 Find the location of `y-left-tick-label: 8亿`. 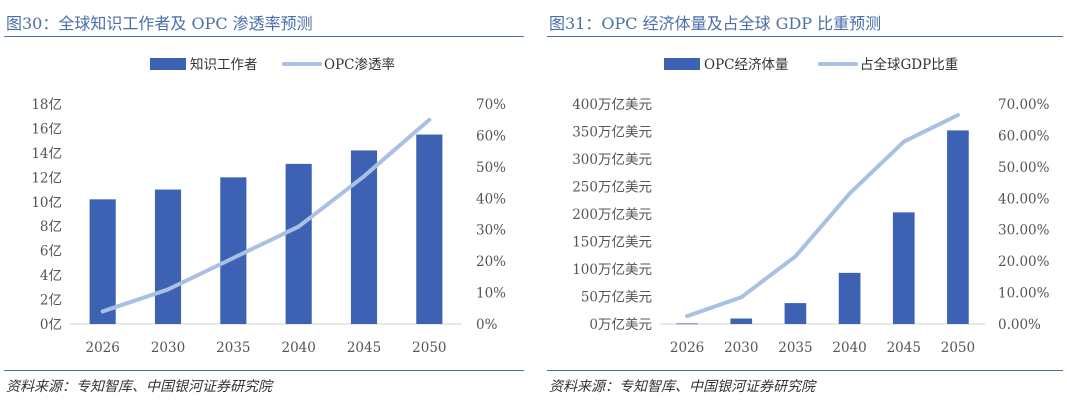

y-left-tick-label: 8亿 is located at coordinates (51, 227).